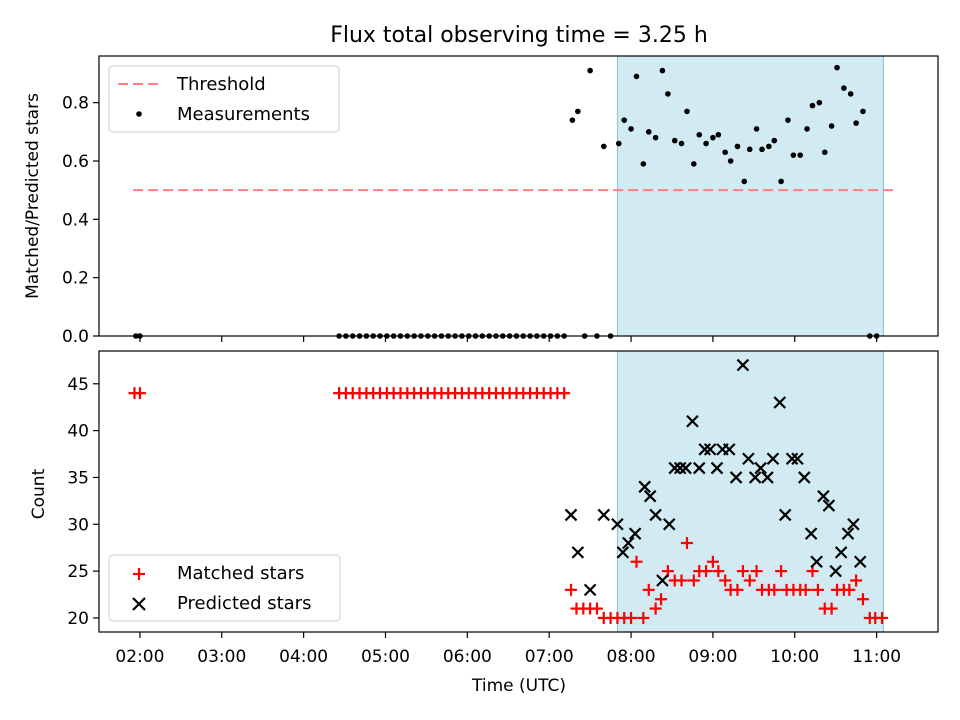  Describe the element at coordinates (139, 657) in the screenshot. I see `x-tick-label: 02:00` at that location.